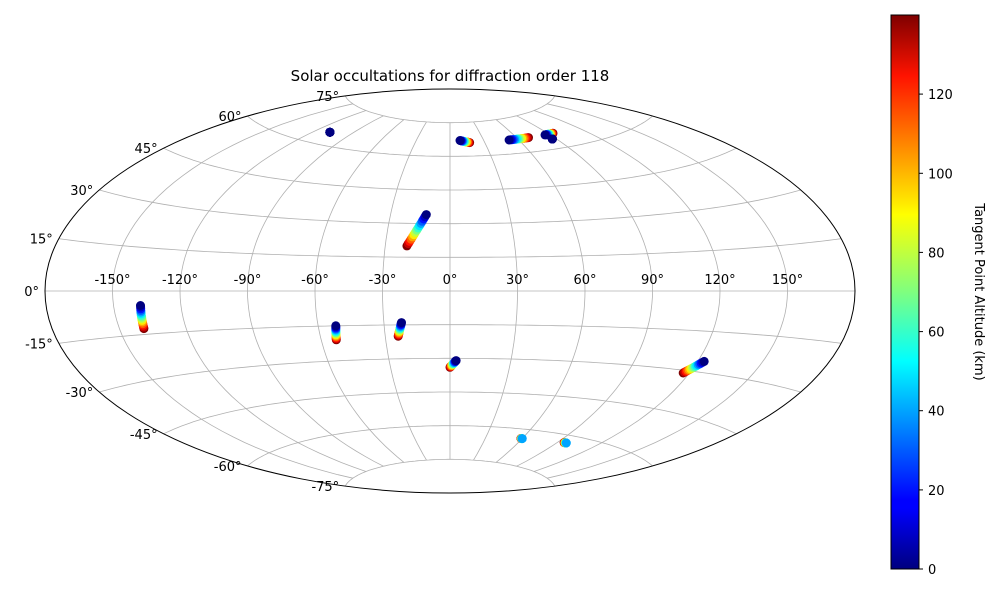  I want to click on lon-tick-label: 90°, so click(652, 280).